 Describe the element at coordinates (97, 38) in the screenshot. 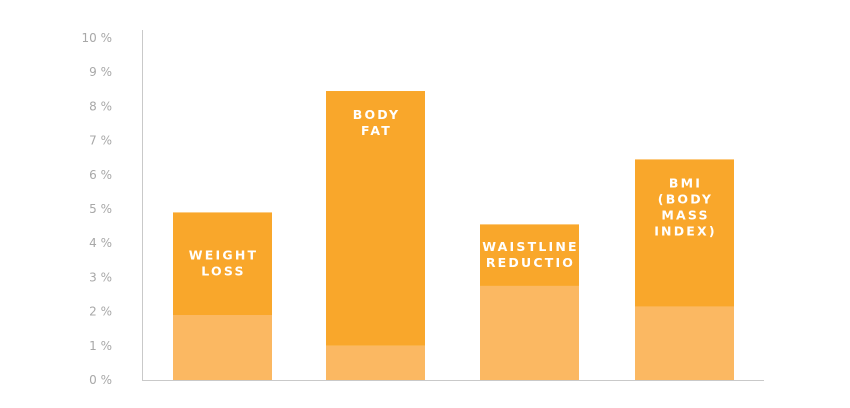

I see `y-tick-label: 10 %` at that location.